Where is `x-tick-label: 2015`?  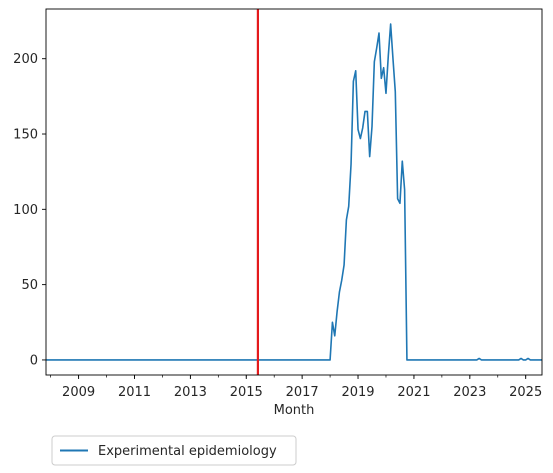
x-tick-label: 2015 is located at coordinates (246, 392).